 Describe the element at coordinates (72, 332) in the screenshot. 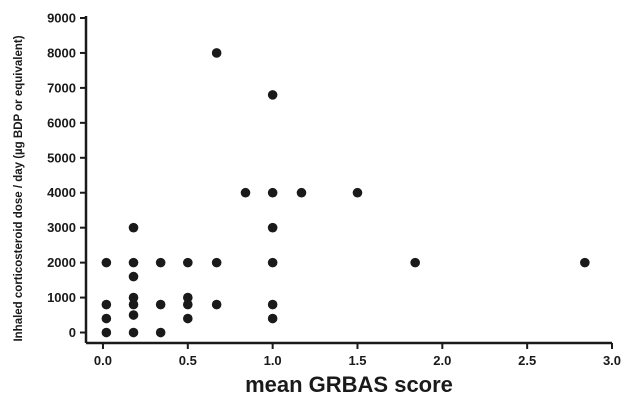

I see `y-tick-label: 0` at that location.